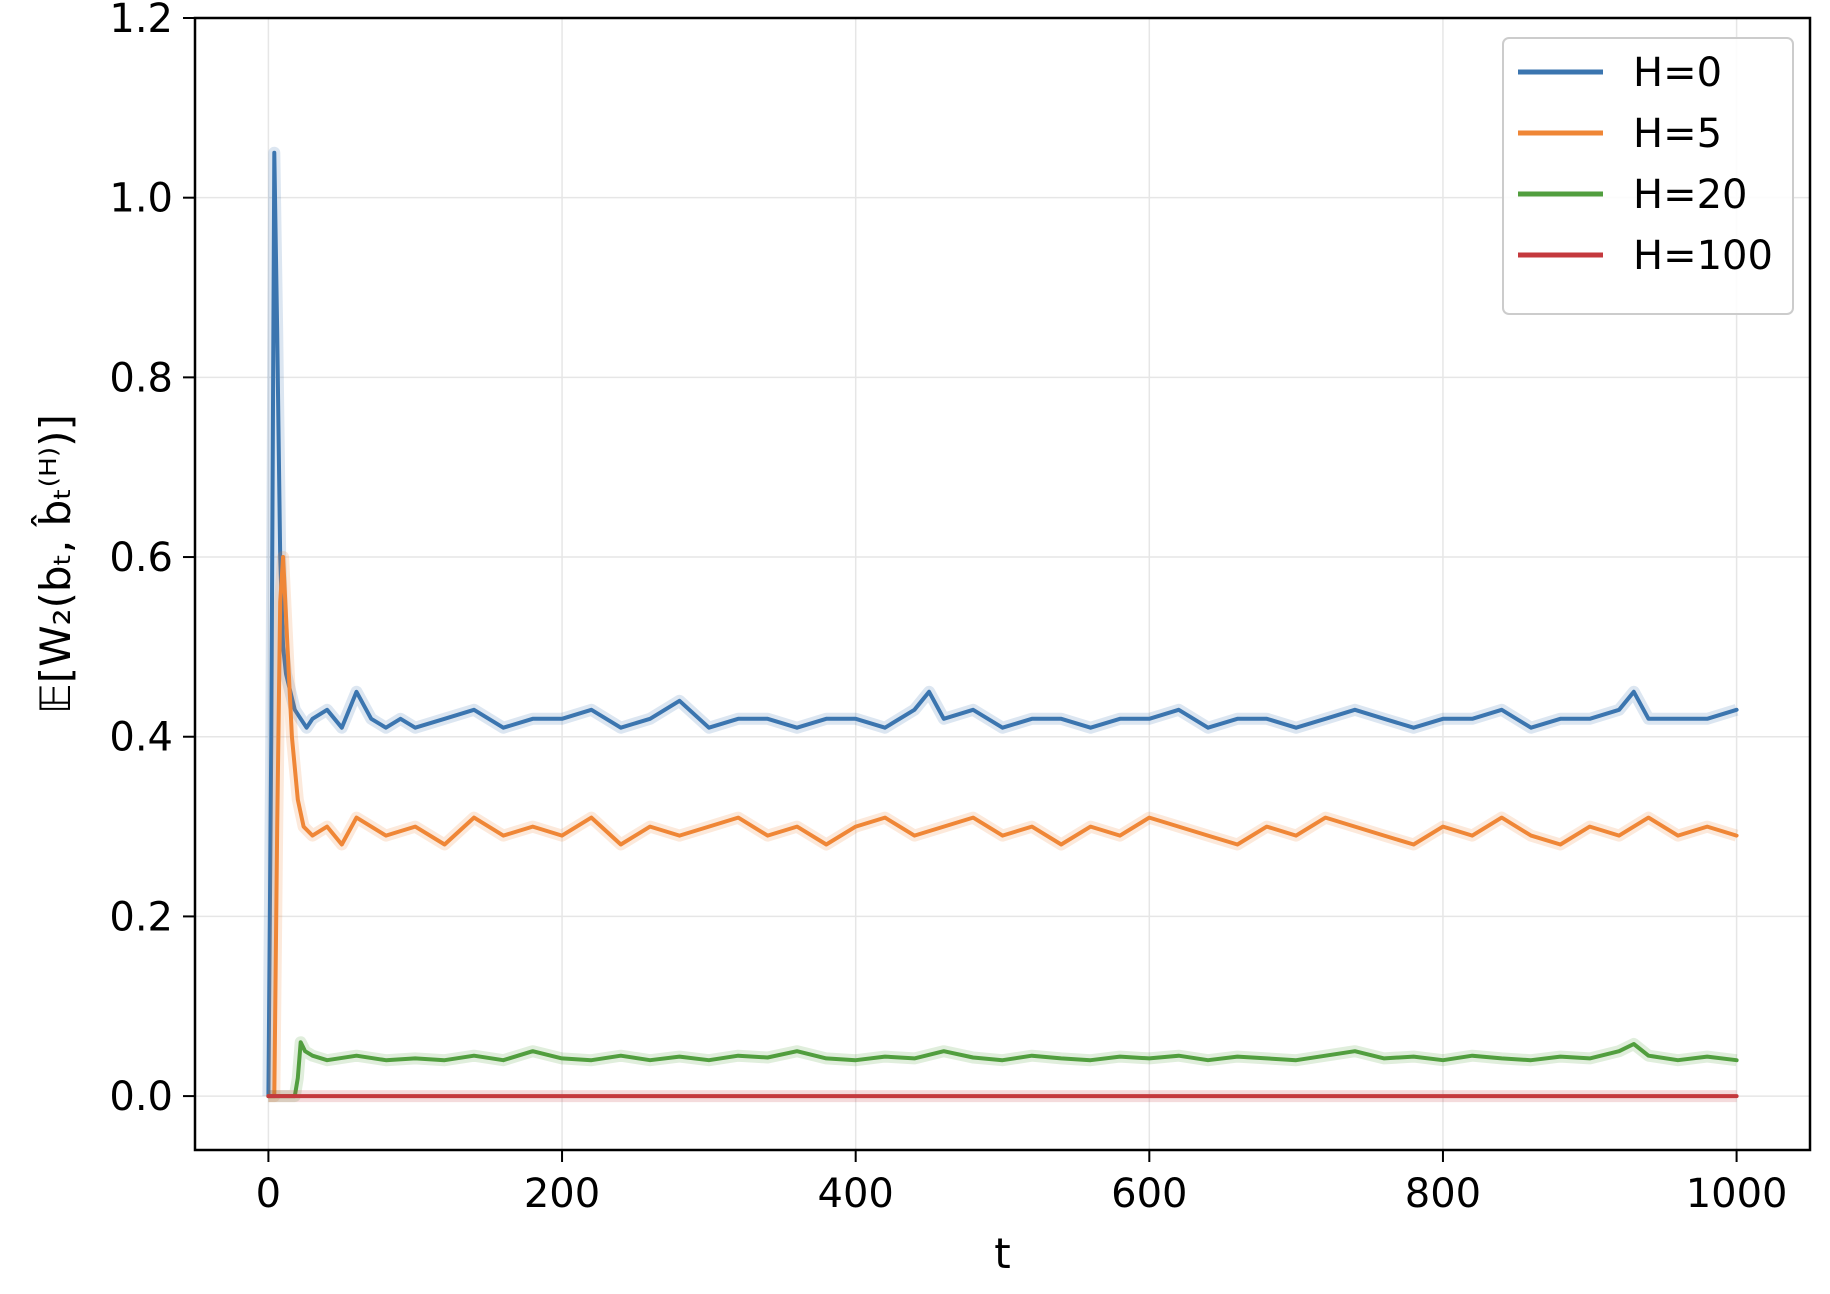 The image size is (1830, 1294). Describe the element at coordinates (1703, 256) in the screenshot. I see `legend-label-3: H=100` at that location.